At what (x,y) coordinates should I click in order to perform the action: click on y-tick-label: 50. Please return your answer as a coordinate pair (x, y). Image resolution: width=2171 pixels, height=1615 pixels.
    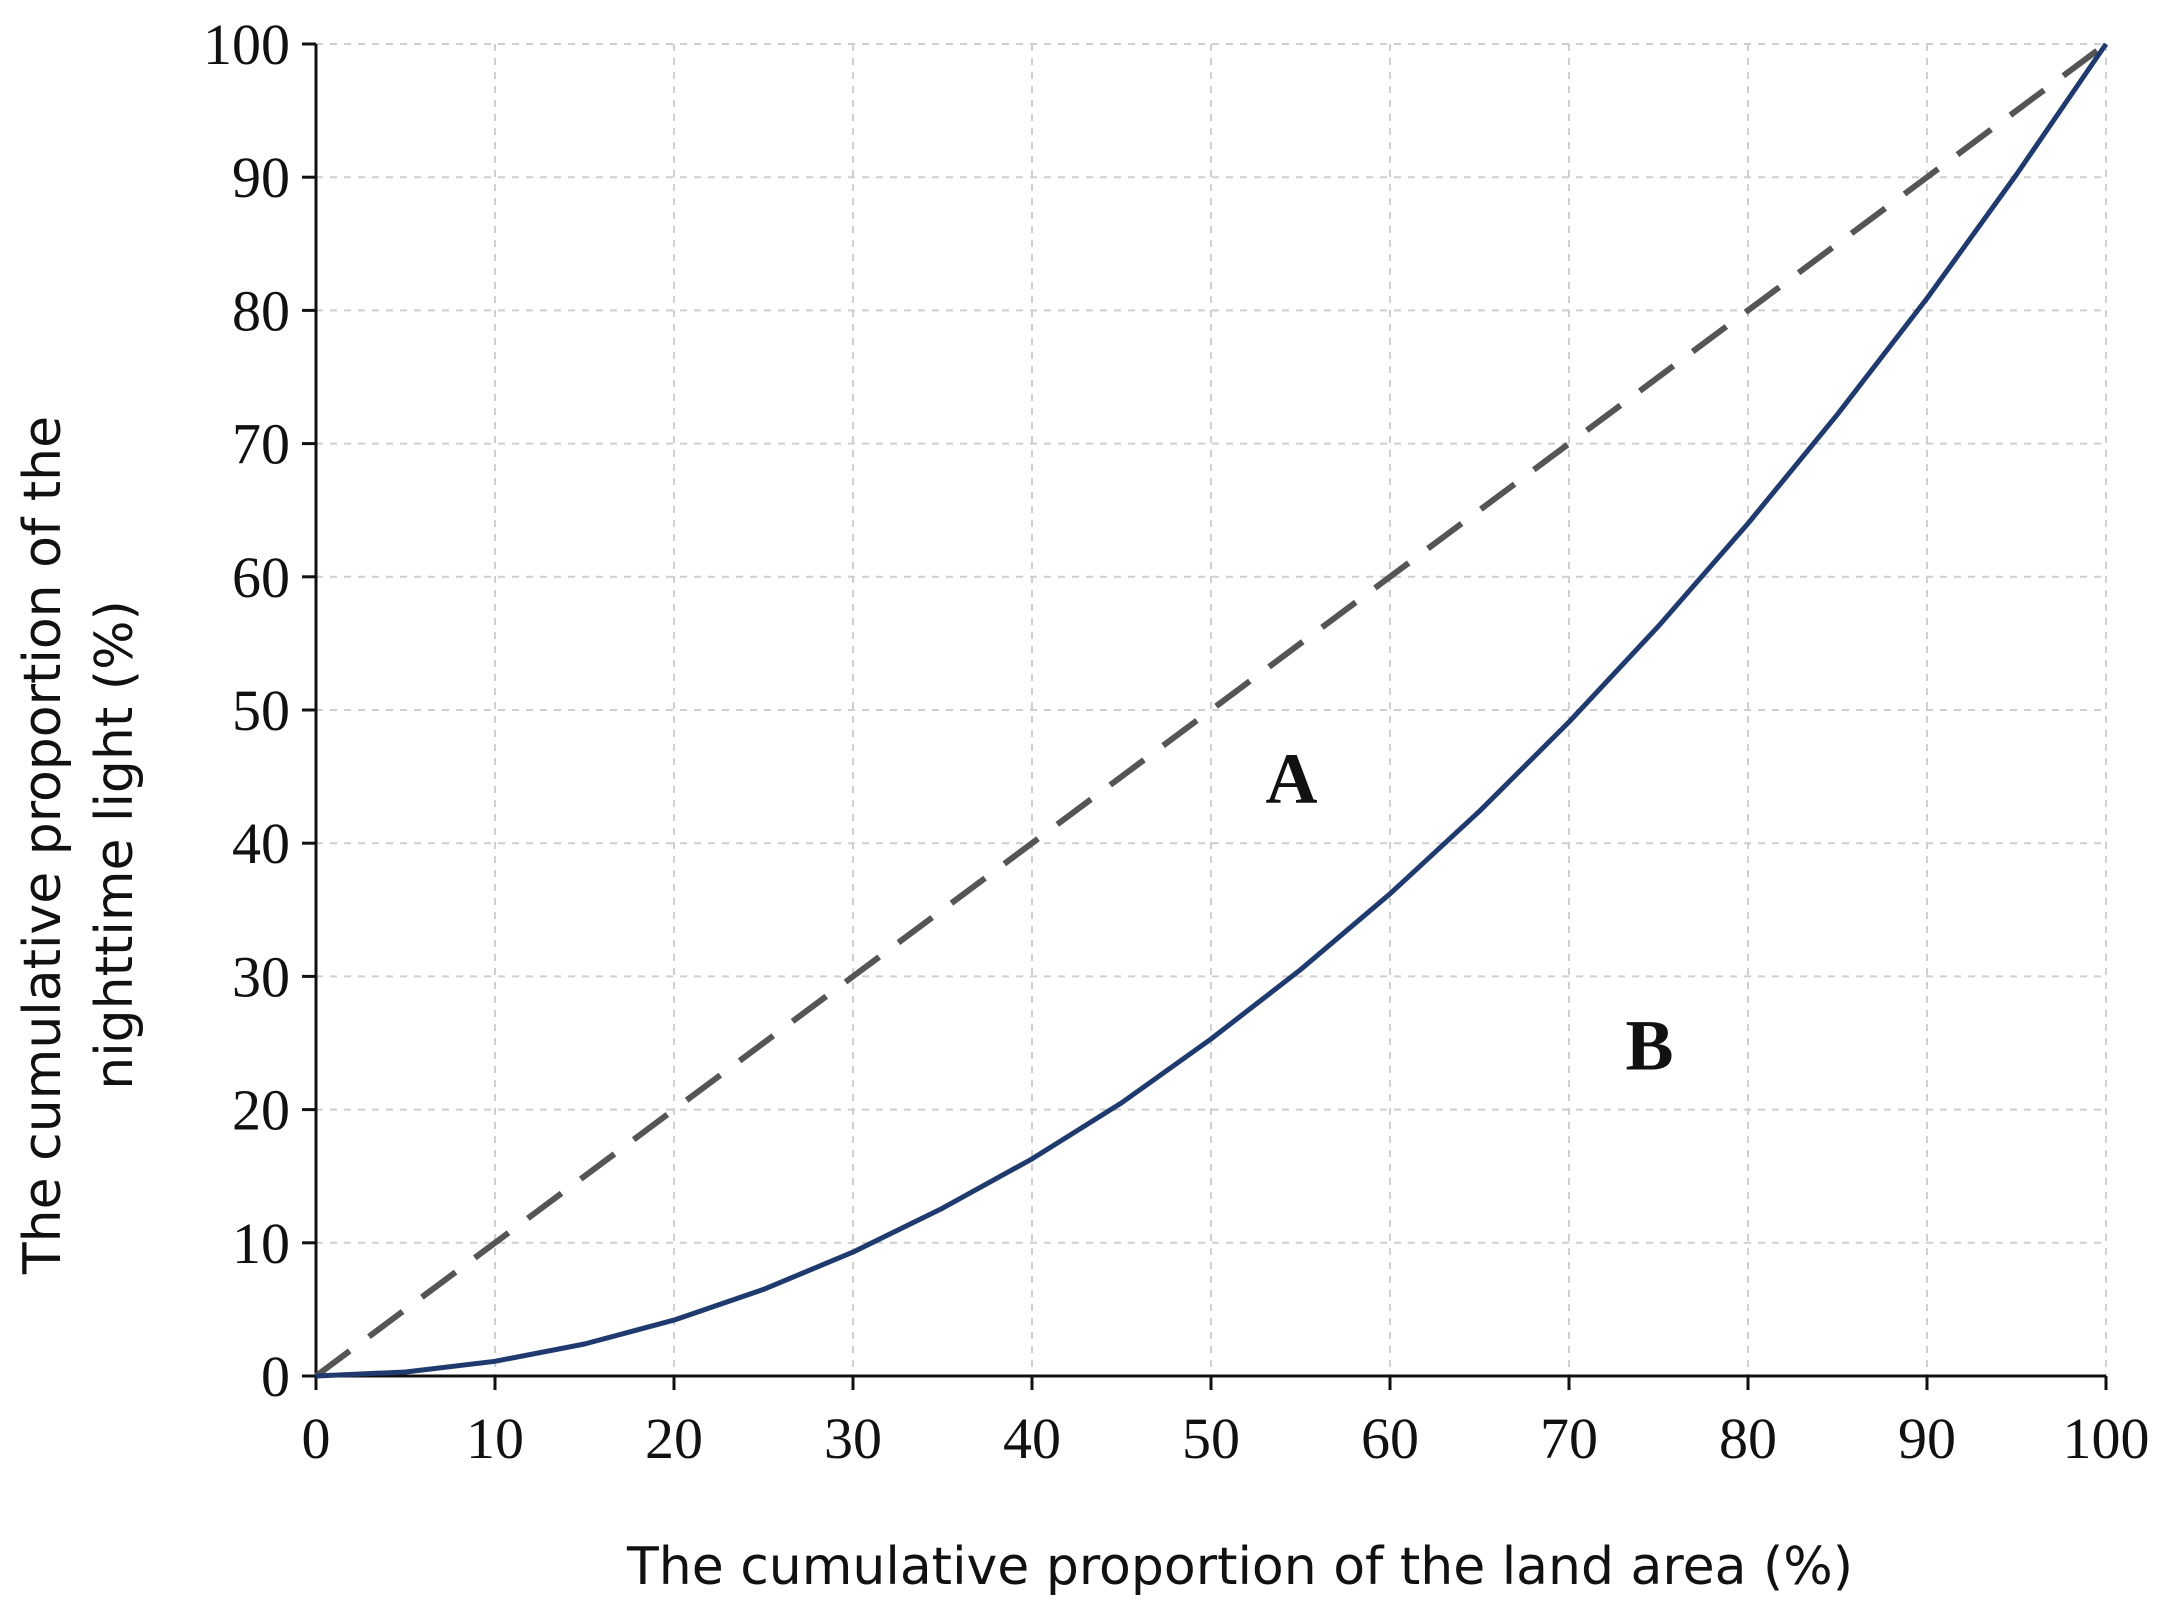
    Looking at the image, I should click on (261, 710).